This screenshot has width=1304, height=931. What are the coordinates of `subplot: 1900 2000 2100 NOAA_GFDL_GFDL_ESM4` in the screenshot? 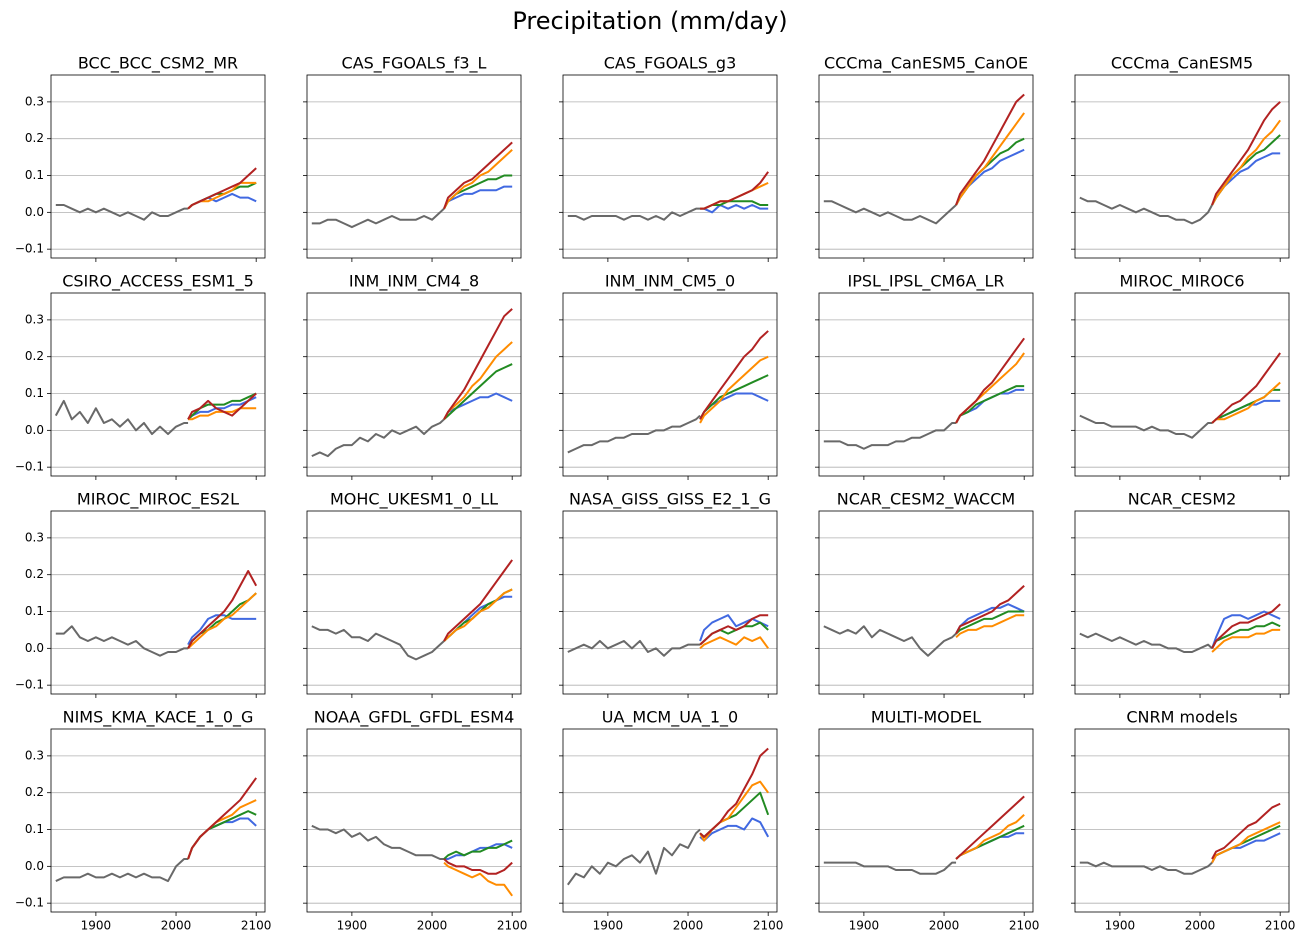 It's located at (415, 819).